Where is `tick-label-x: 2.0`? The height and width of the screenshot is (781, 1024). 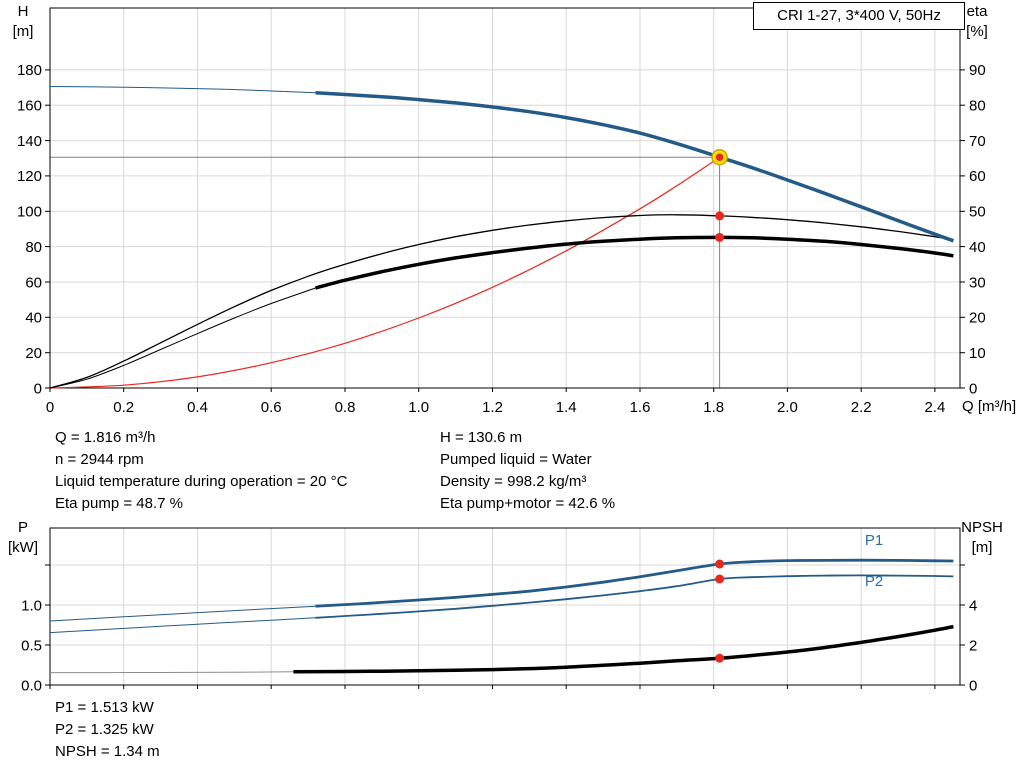 tick-label-x: 2.0 is located at coordinates (787, 407).